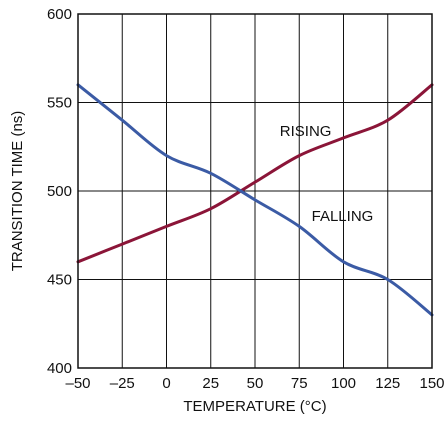  Describe the element at coordinates (59, 14) in the screenshot. I see `y-tick-label: 600` at that location.